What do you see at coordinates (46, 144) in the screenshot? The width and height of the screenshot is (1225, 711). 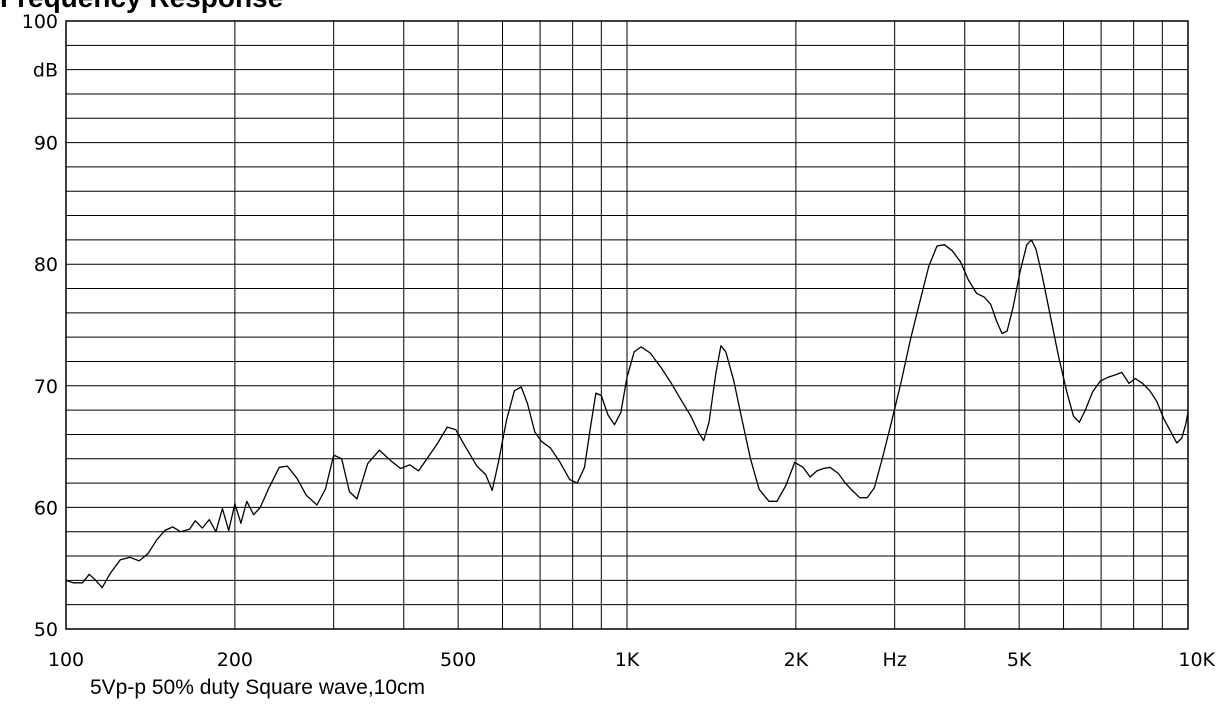 I see `y-tick-label: 90` at bounding box center [46, 144].